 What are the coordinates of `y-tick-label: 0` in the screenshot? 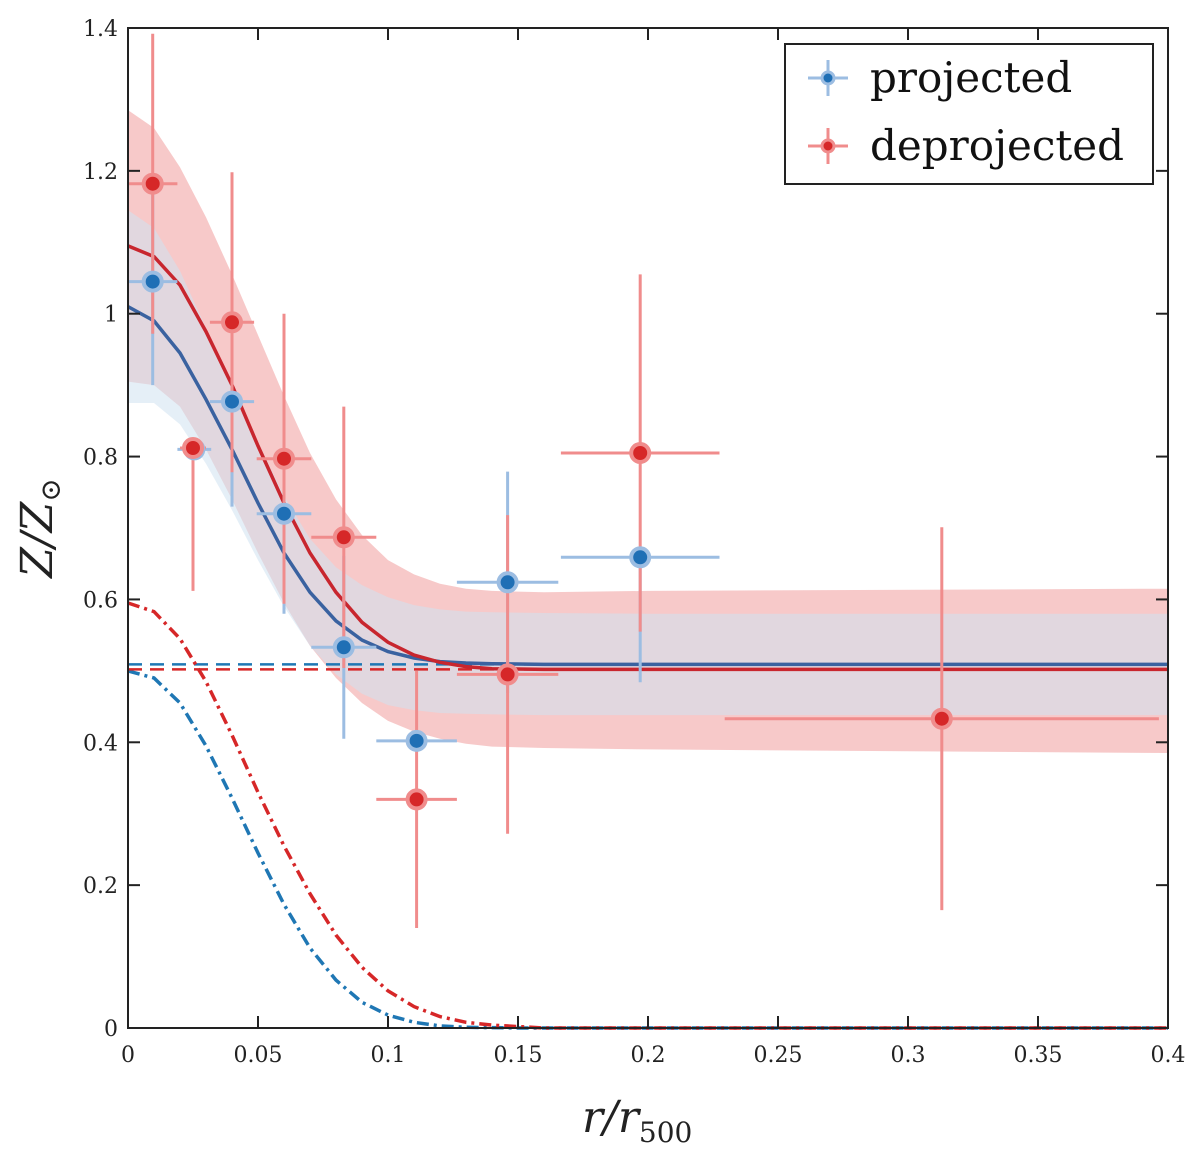 It's located at (111, 1029).